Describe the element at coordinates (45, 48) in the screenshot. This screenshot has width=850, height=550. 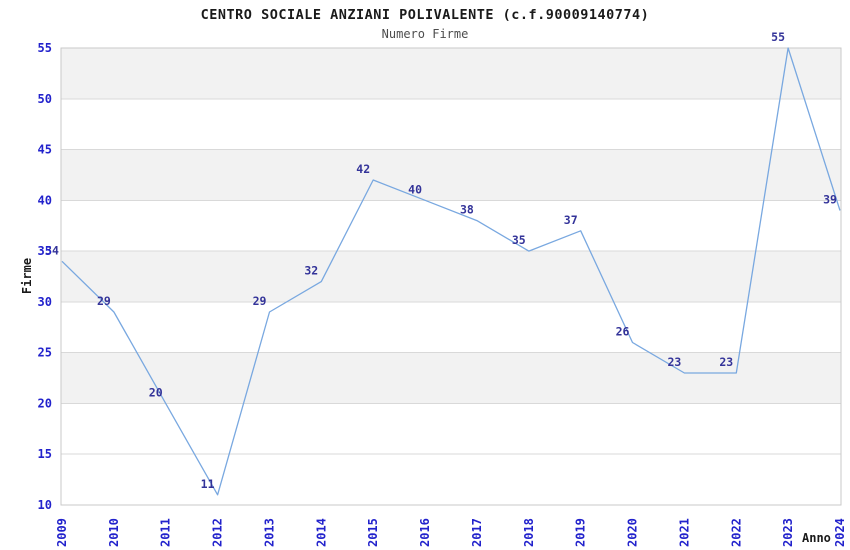
I see `y-tick-label: 55` at that location.